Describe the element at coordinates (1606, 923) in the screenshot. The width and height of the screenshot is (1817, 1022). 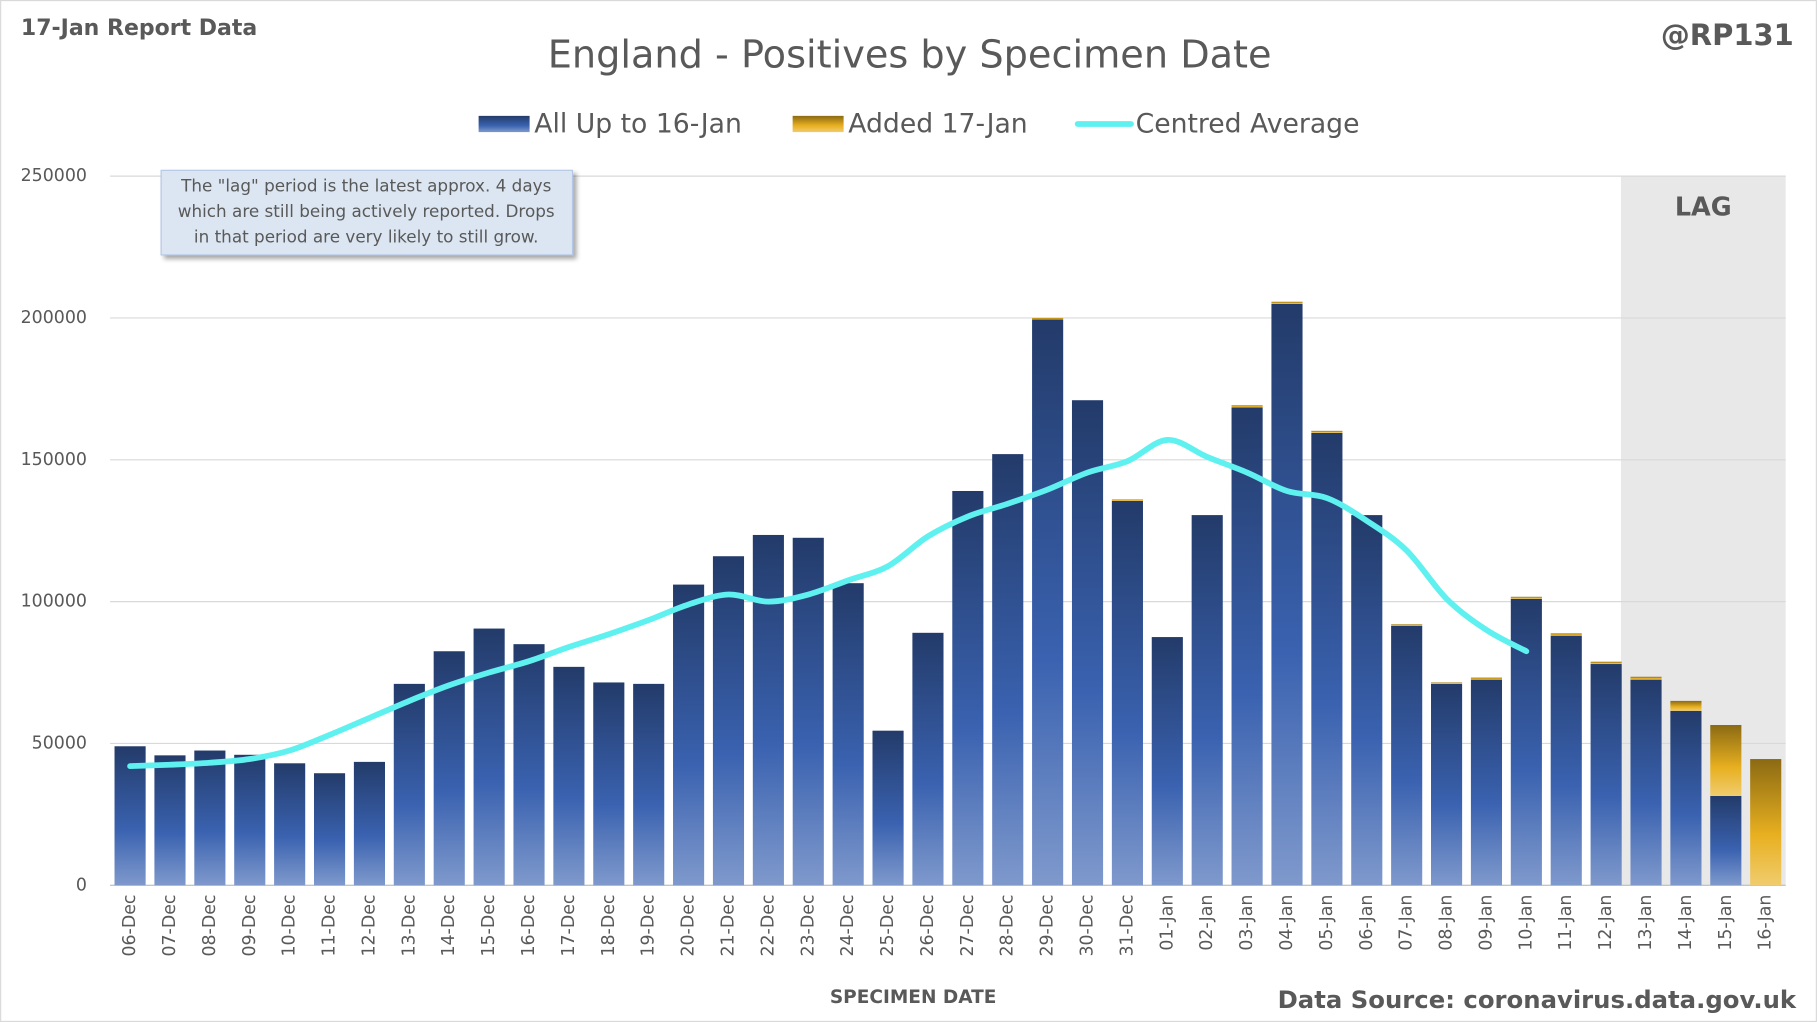
I see `x-tick-label: 12-Jan` at that location.